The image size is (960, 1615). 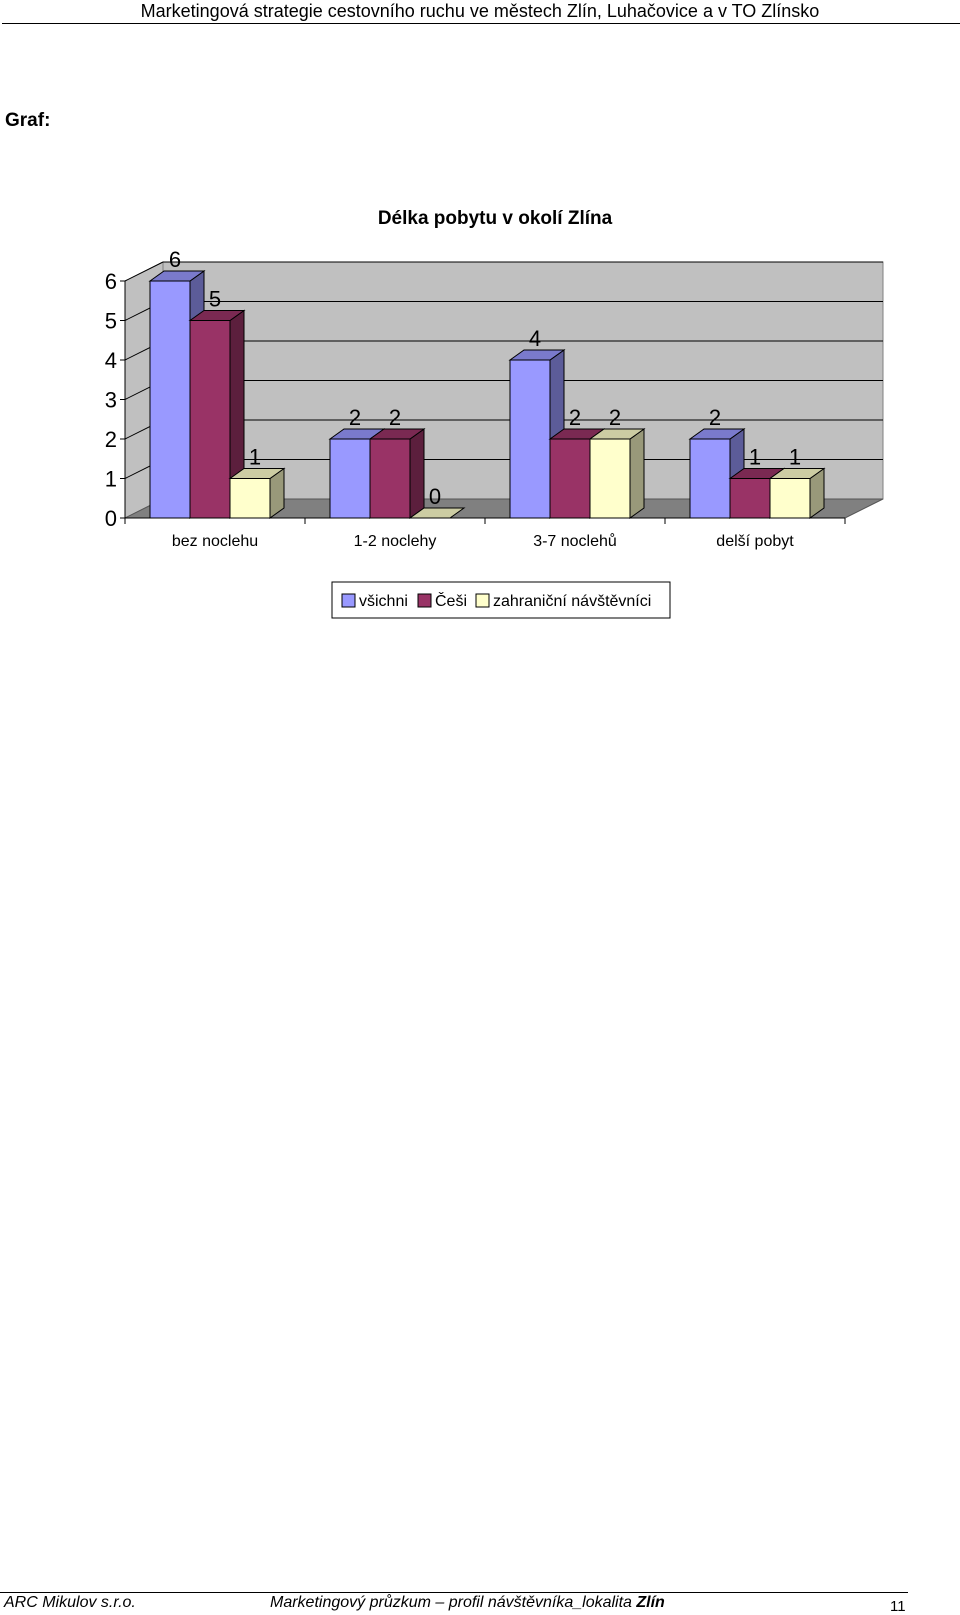 What do you see at coordinates (755, 541) in the screenshot?
I see `x-category-label: delší pobyt` at bounding box center [755, 541].